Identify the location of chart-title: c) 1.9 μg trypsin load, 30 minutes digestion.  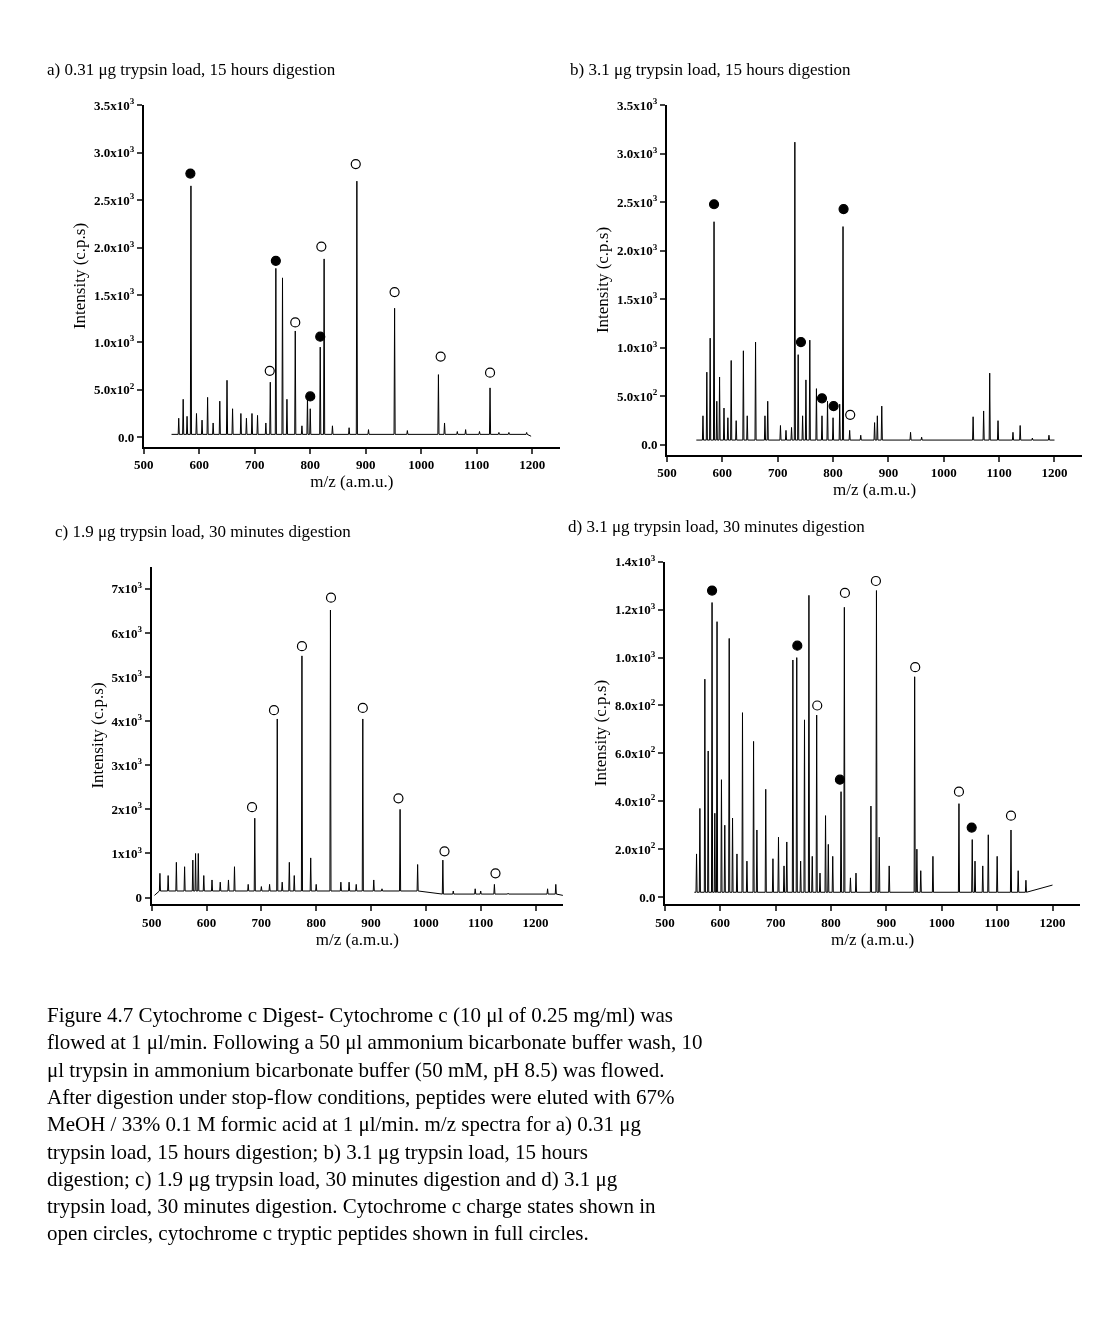
(203, 531).